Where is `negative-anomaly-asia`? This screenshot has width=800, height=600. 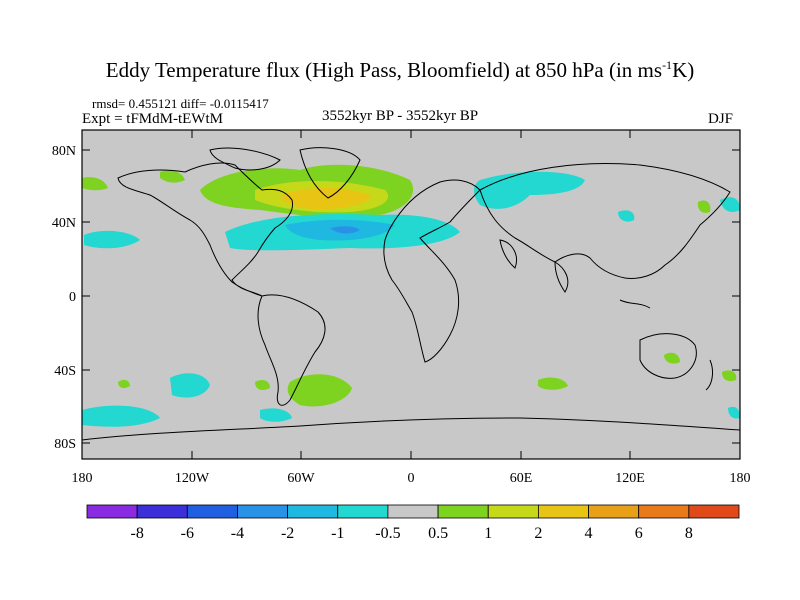 negative-anomaly-asia is located at coordinates (626, 216).